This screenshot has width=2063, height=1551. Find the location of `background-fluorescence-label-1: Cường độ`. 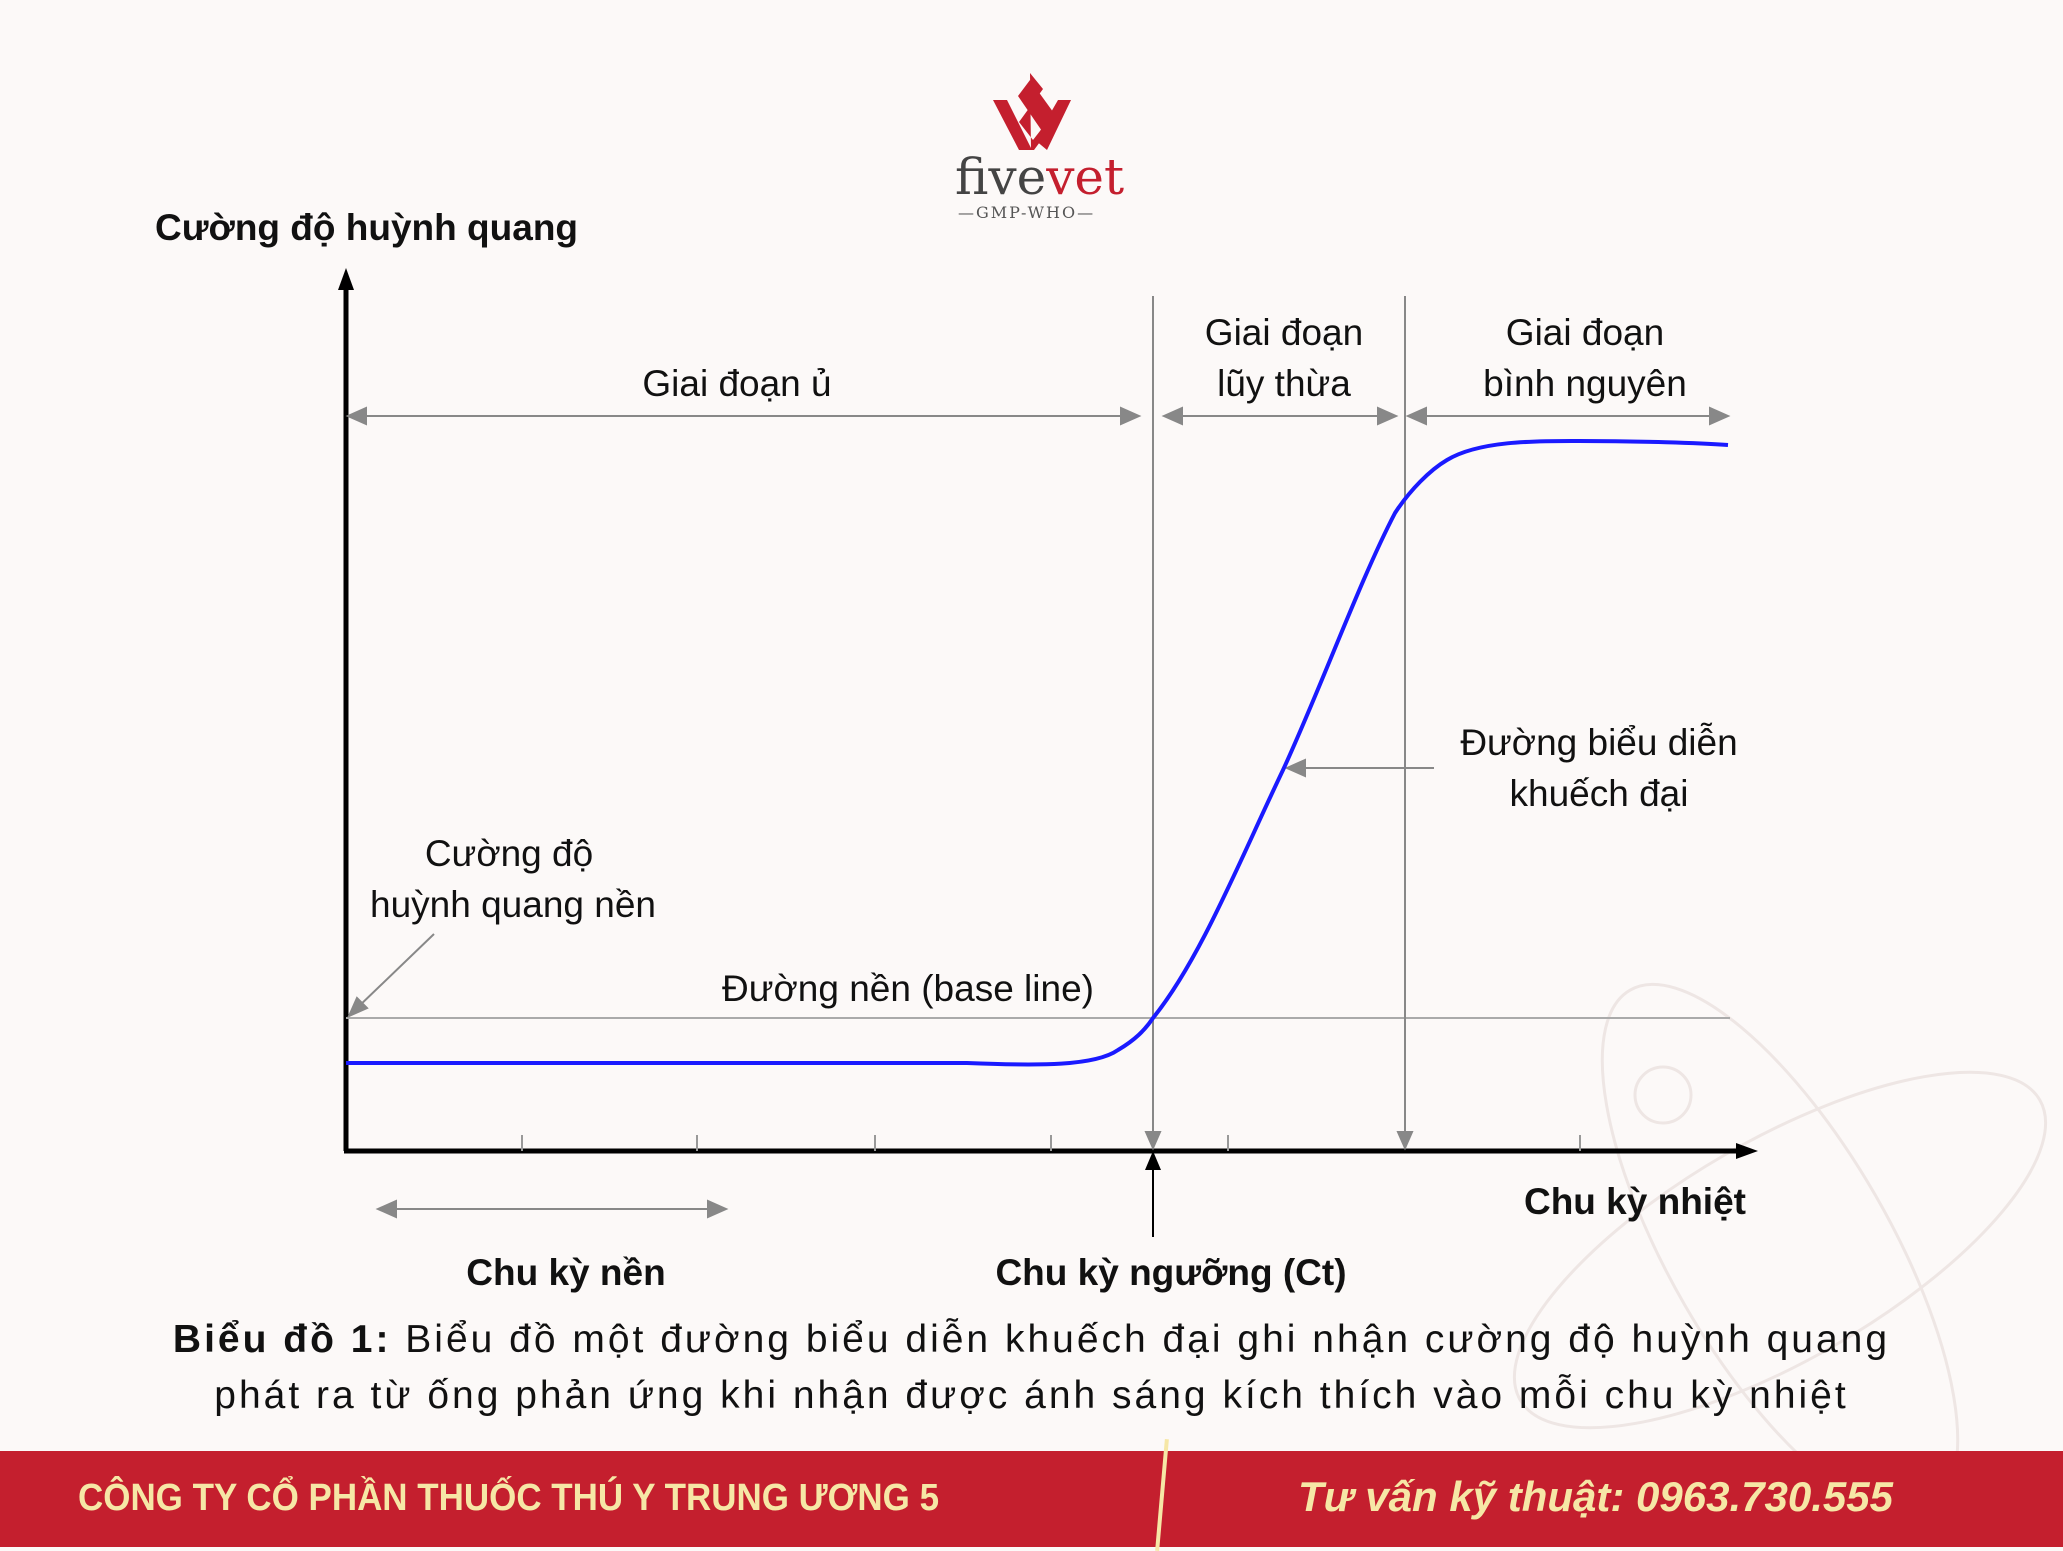

background-fluorescence-label-1: Cường độ is located at coordinates (509, 853).